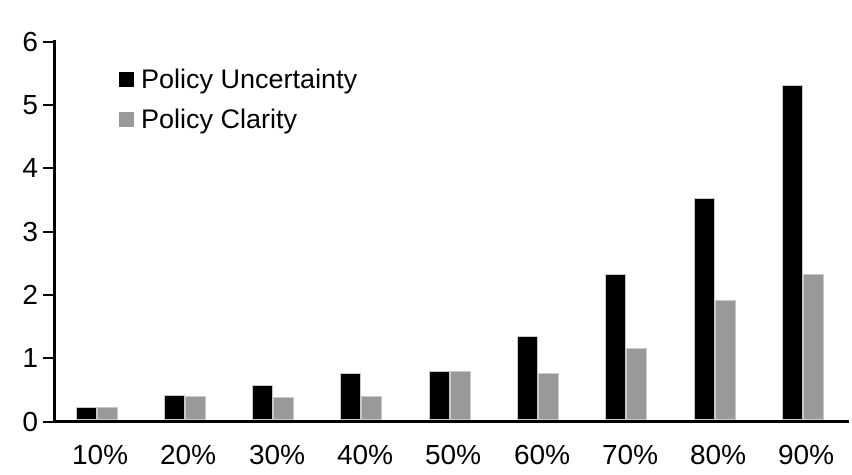  I want to click on y-axis-tick-label-5: 5, so click(30, 104).